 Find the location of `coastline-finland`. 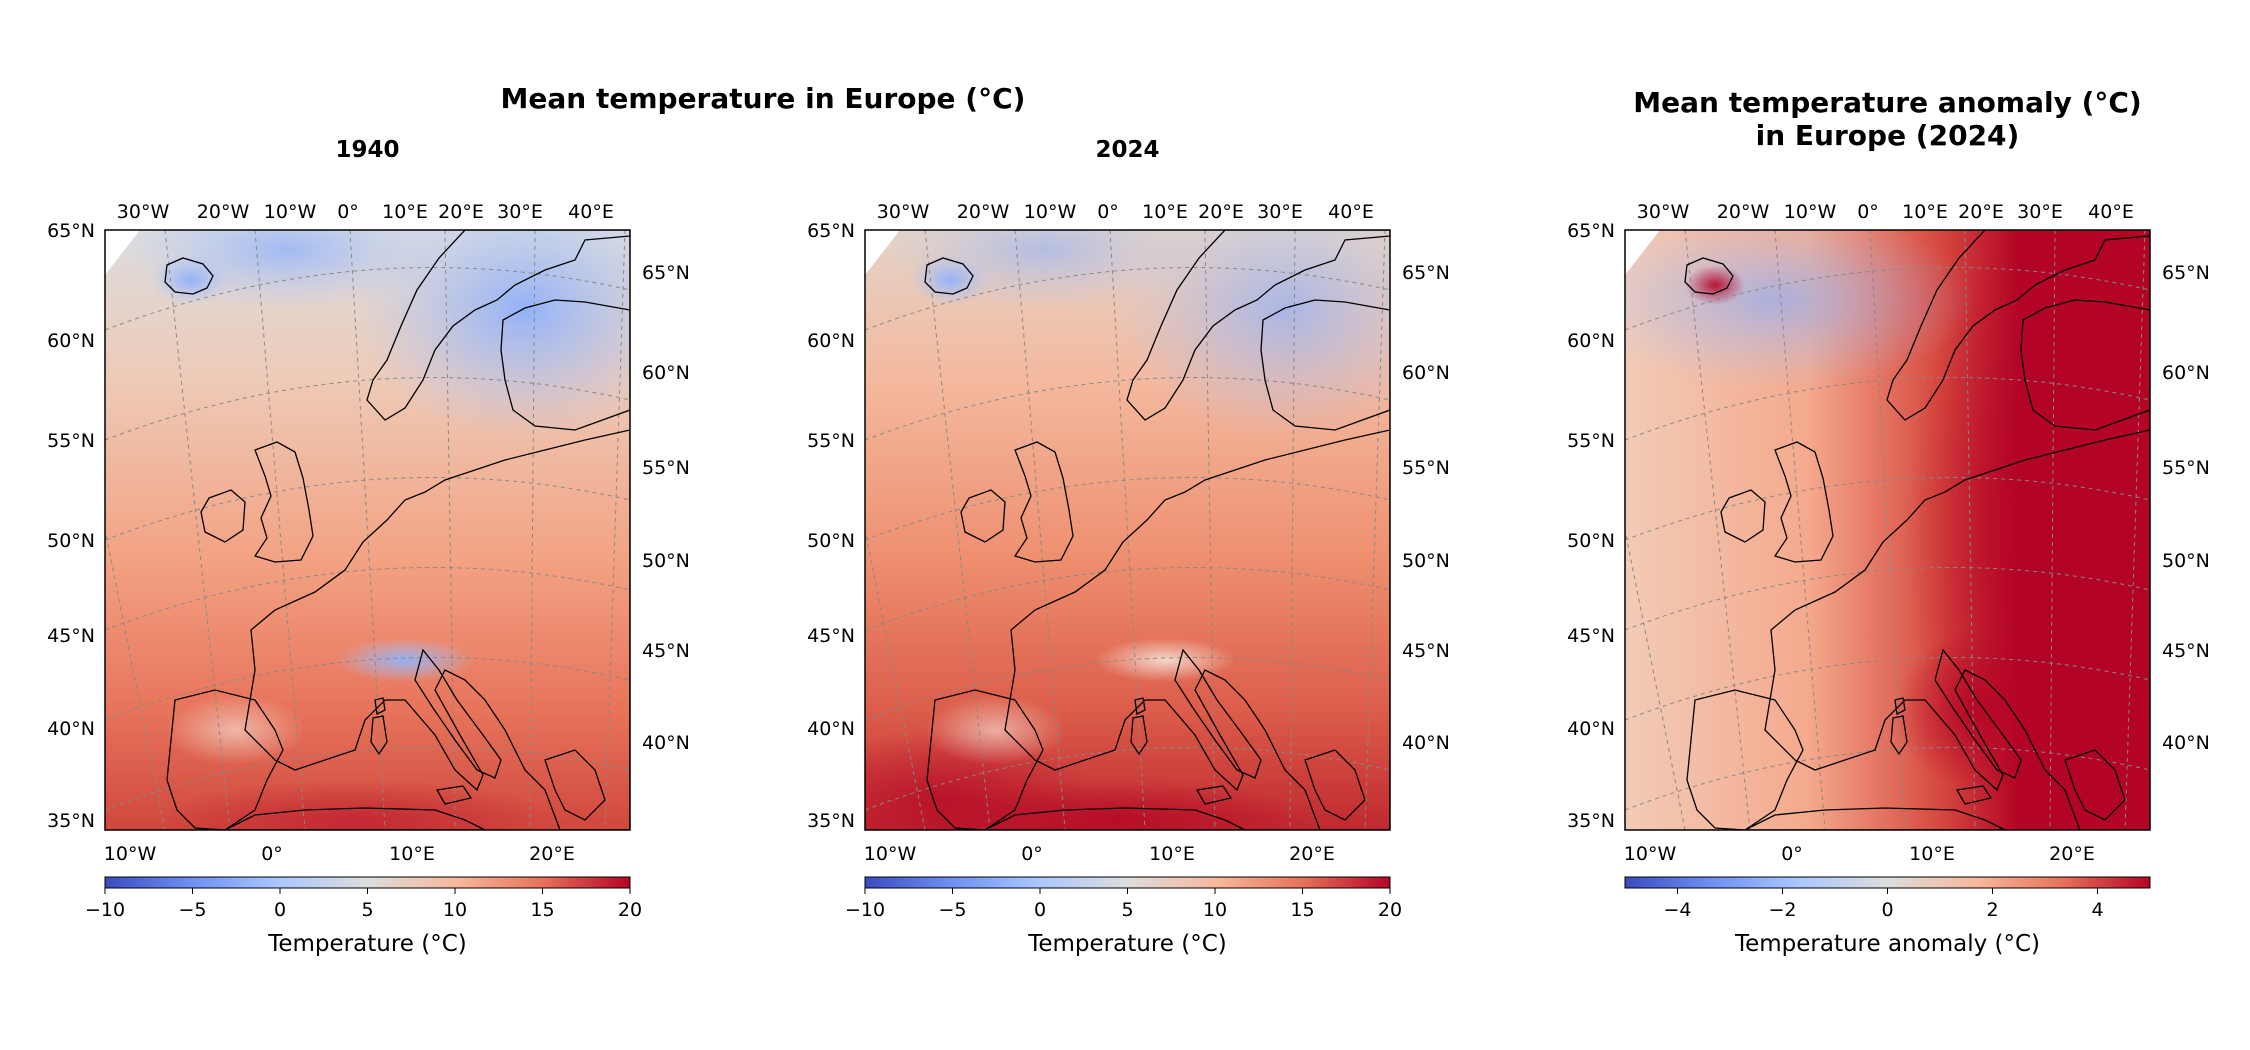

coastline-finland is located at coordinates (2085, 365).